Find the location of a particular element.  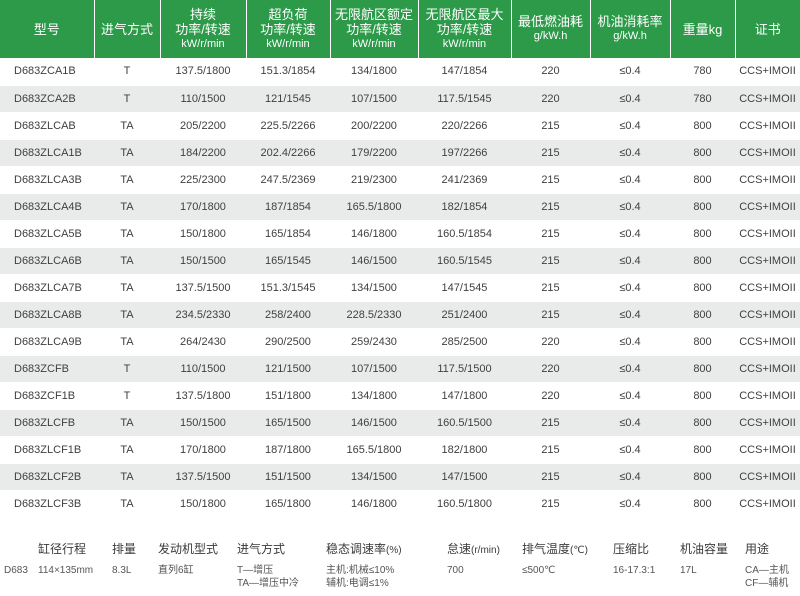

usage-value: CA—主机 CF—辅机 is located at coordinates (767, 577).